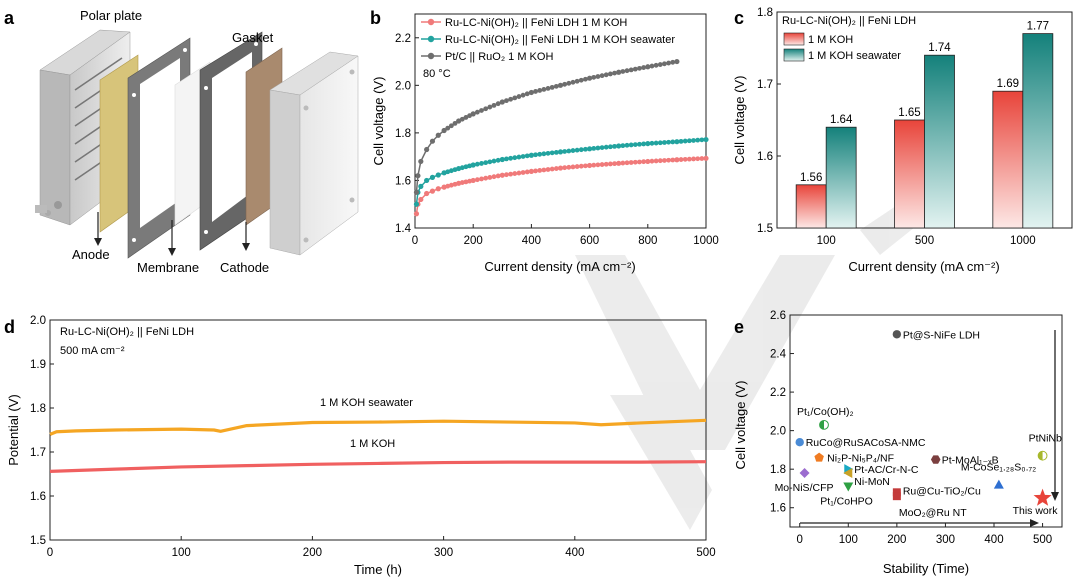 The height and width of the screenshot is (587, 1080). Describe the element at coordinates (929, 428) in the screenshot. I see `trend-arrows` at that location.